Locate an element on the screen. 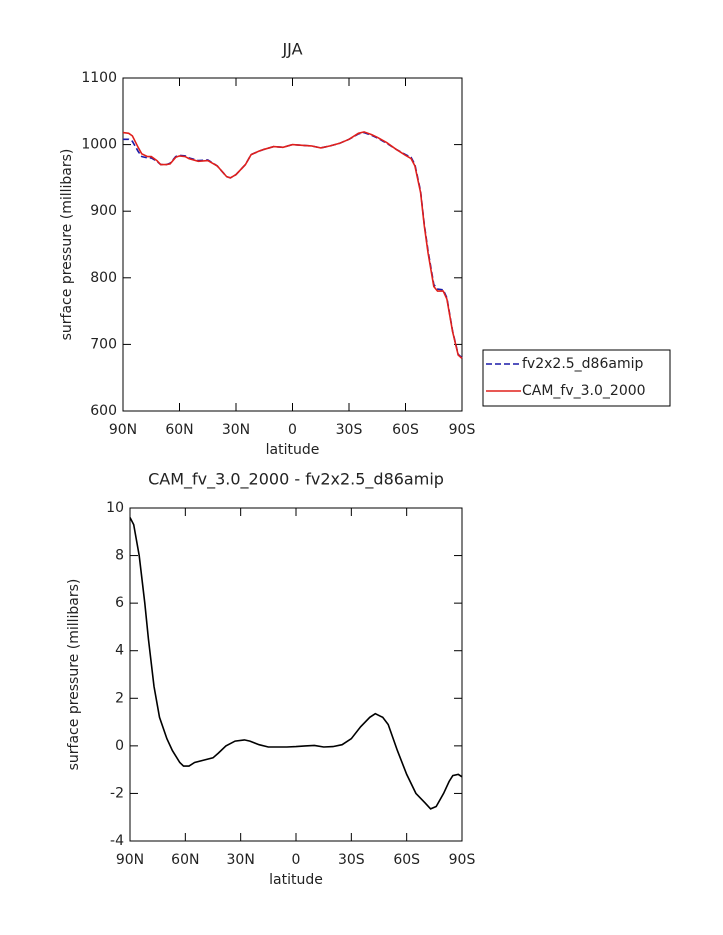 This screenshot has height=935, width=723. legend-label: CAM_fv_3.0_2000 is located at coordinates (584, 391).